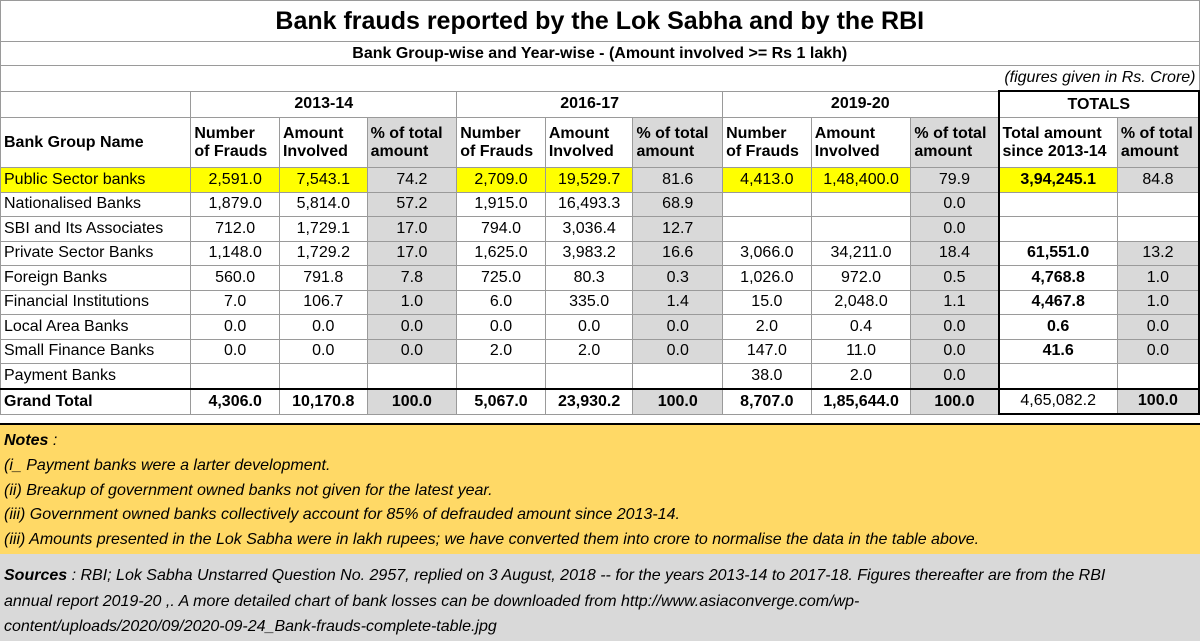 Image resolution: width=1200 pixels, height=641 pixels. Describe the element at coordinates (235, 142) in the screenshot. I see `col-frauds-2013: Number of Frauds` at that location.